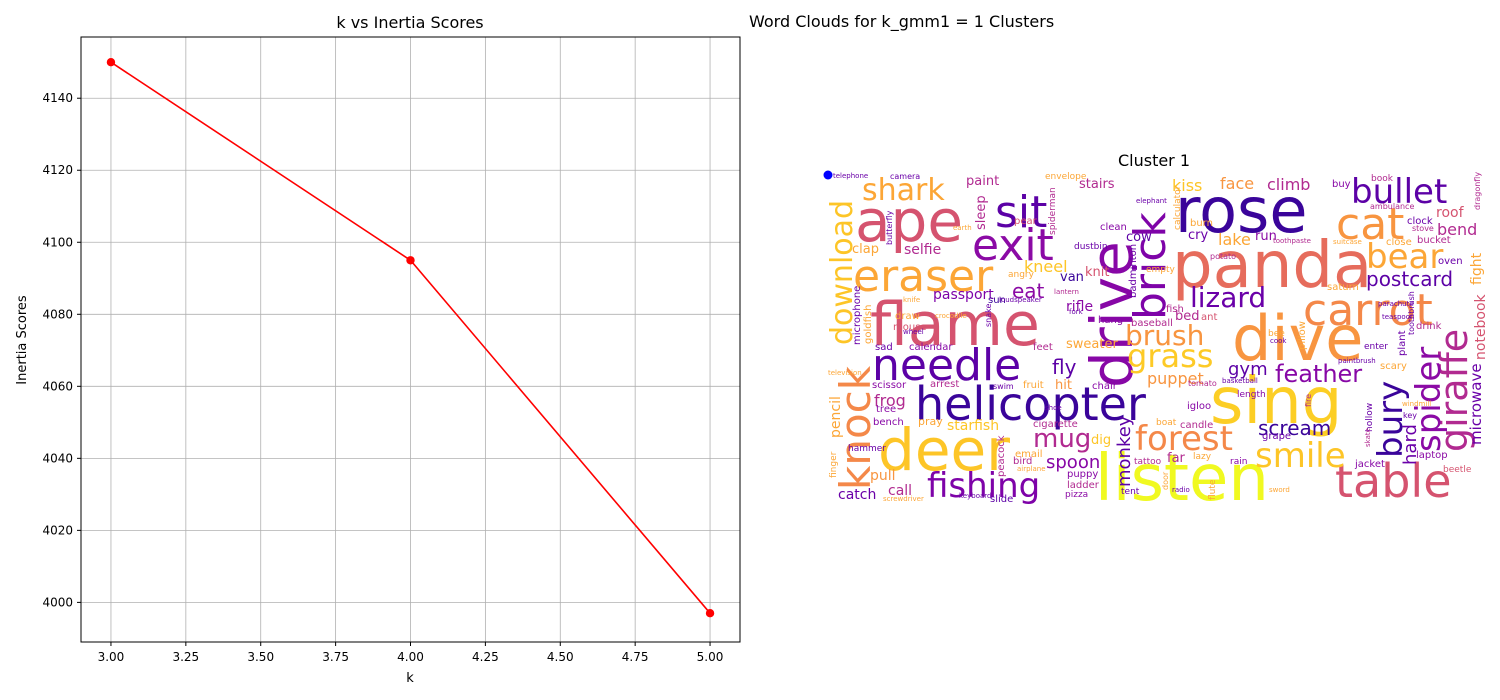 The image size is (1500, 700). Describe the element at coordinates (1393, 366) in the screenshot. I see `word-cloud-word: scary` at that location.